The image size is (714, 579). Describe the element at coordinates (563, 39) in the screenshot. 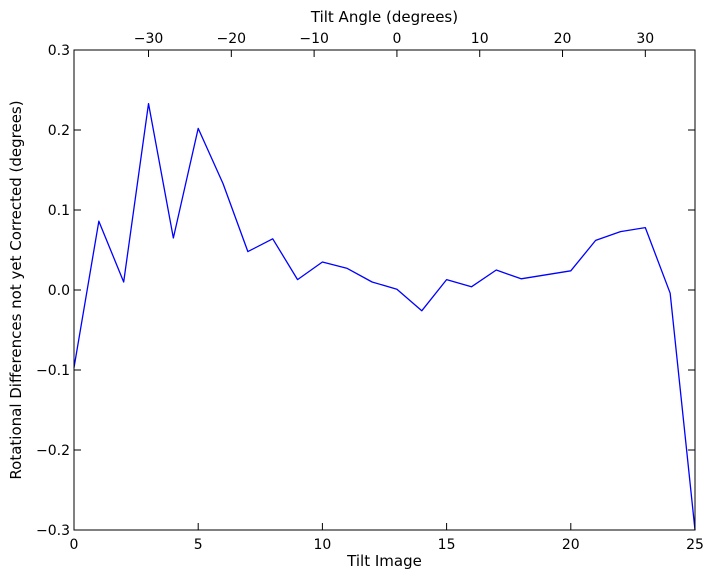

I see `x2-tick-label: 20` at that location.